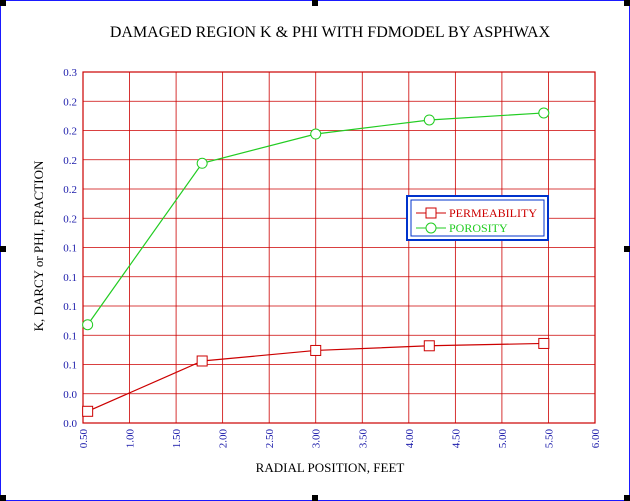  What do you see at coordinates (627, 249) in the screenshot?
I see `resize-handle-middle-right` at bounding box center [627, 249].